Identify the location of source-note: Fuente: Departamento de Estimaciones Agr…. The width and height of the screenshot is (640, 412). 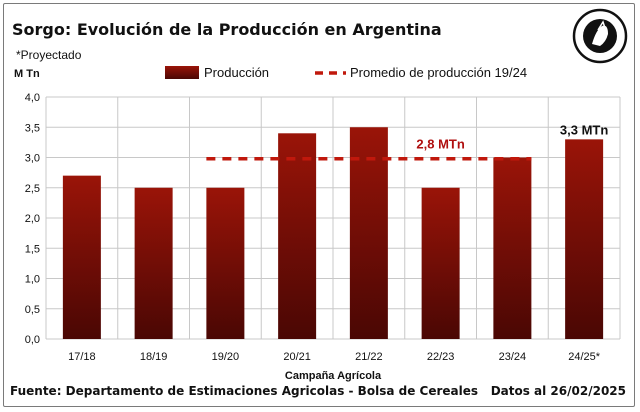
(244, 391).